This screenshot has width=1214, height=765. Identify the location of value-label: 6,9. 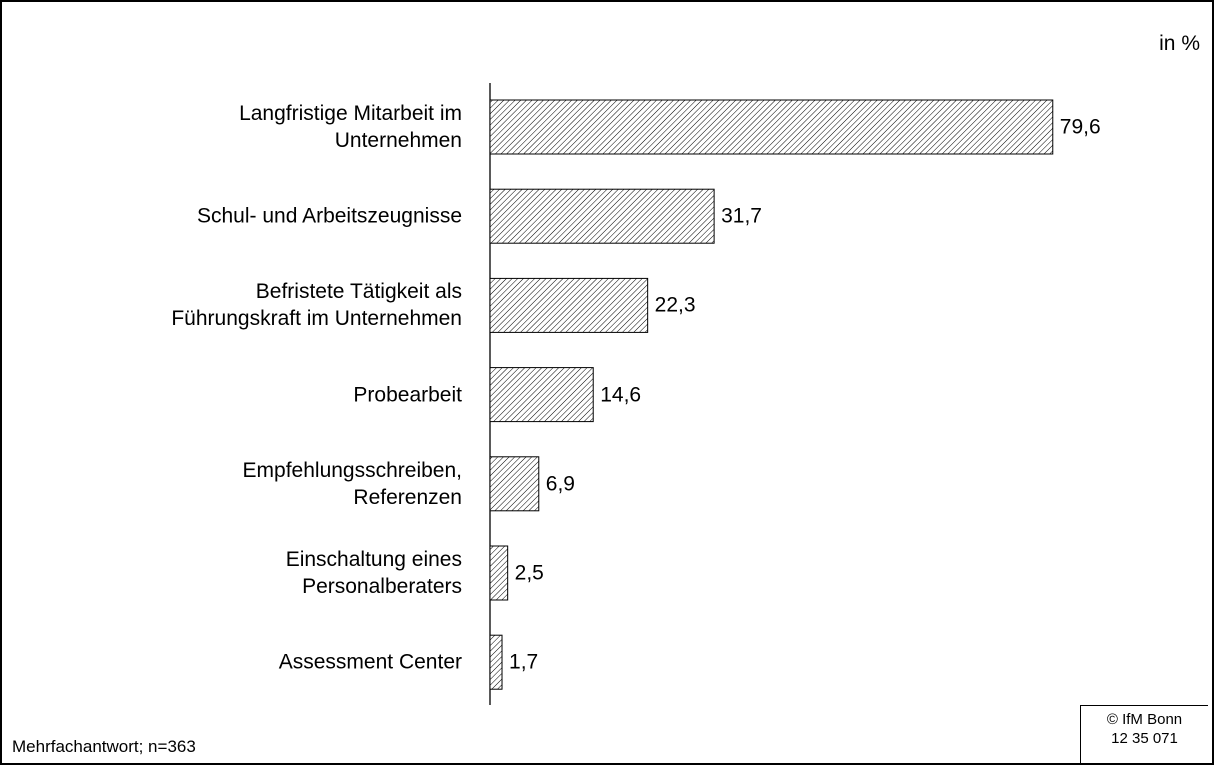
(560, 484).